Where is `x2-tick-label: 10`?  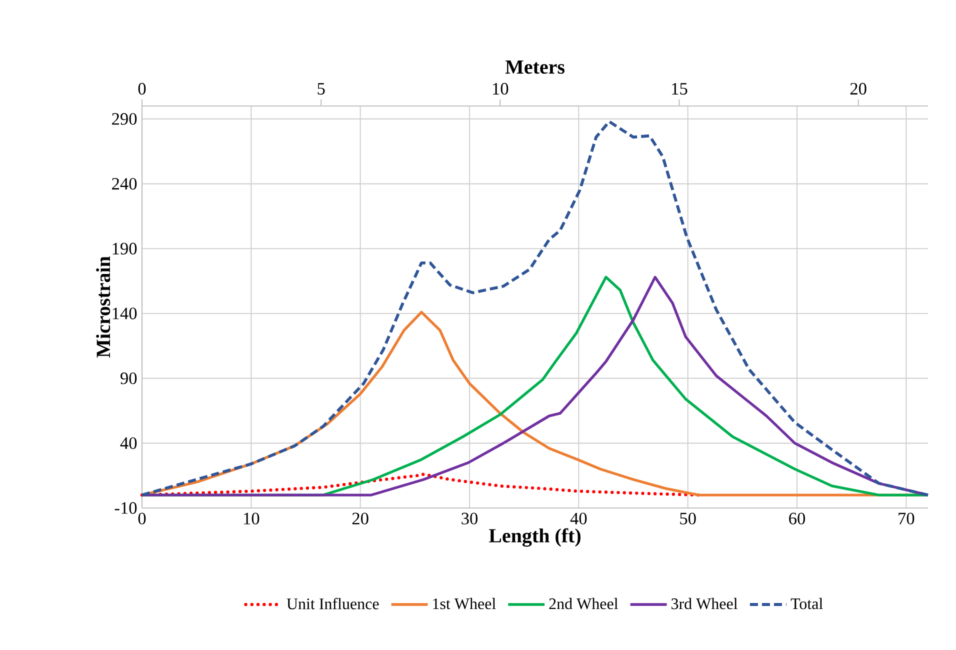 x2-tick-label: 10 is located at coordinates (500, 88).